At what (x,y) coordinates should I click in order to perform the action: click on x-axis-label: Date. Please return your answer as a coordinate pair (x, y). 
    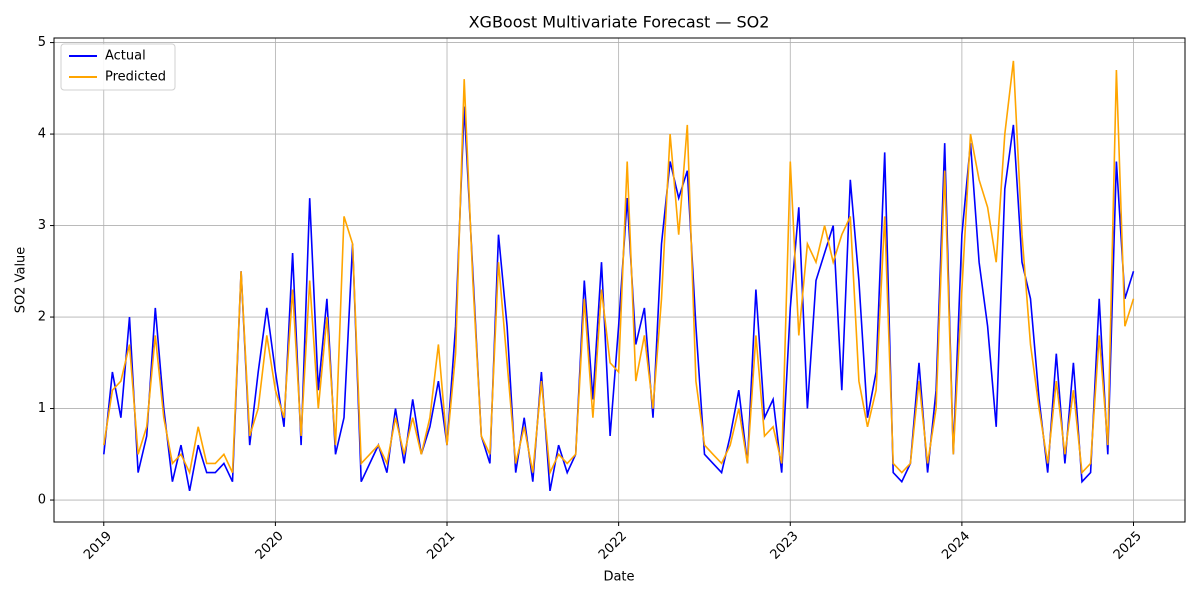
    Looking at the image, I should click on (618, 577).